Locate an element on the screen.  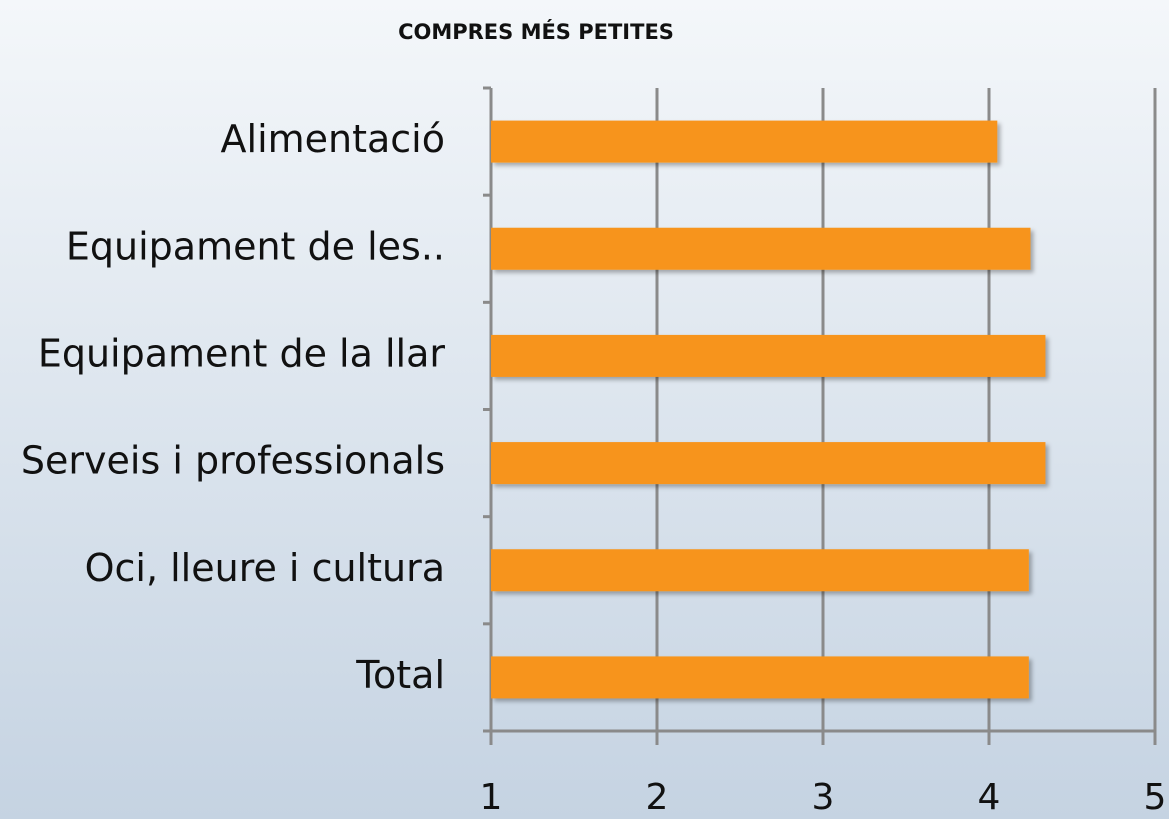
y-tick-label: Serveis i professionals is located at coordinates (233, 461).